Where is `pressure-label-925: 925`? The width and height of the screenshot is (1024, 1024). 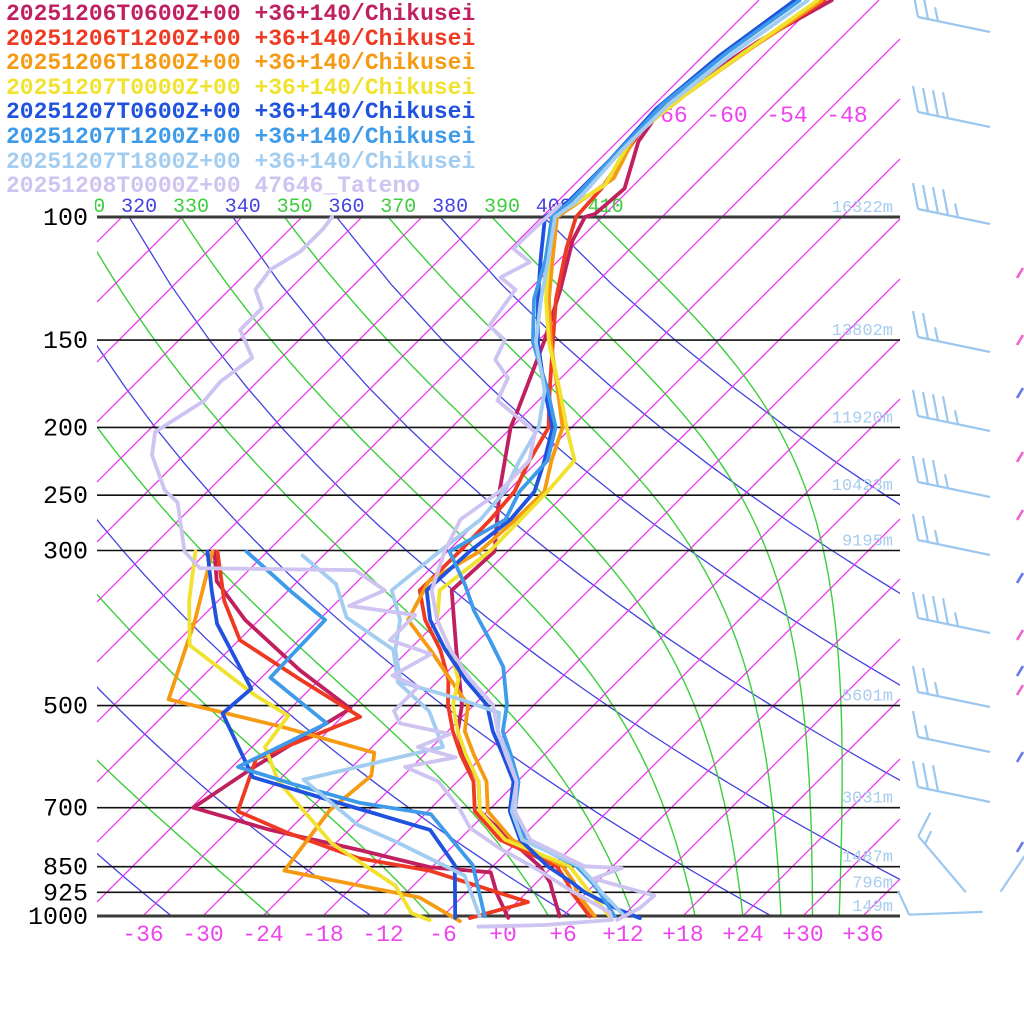 pressure-label-925: 925 is located at coordinates (65, 893).